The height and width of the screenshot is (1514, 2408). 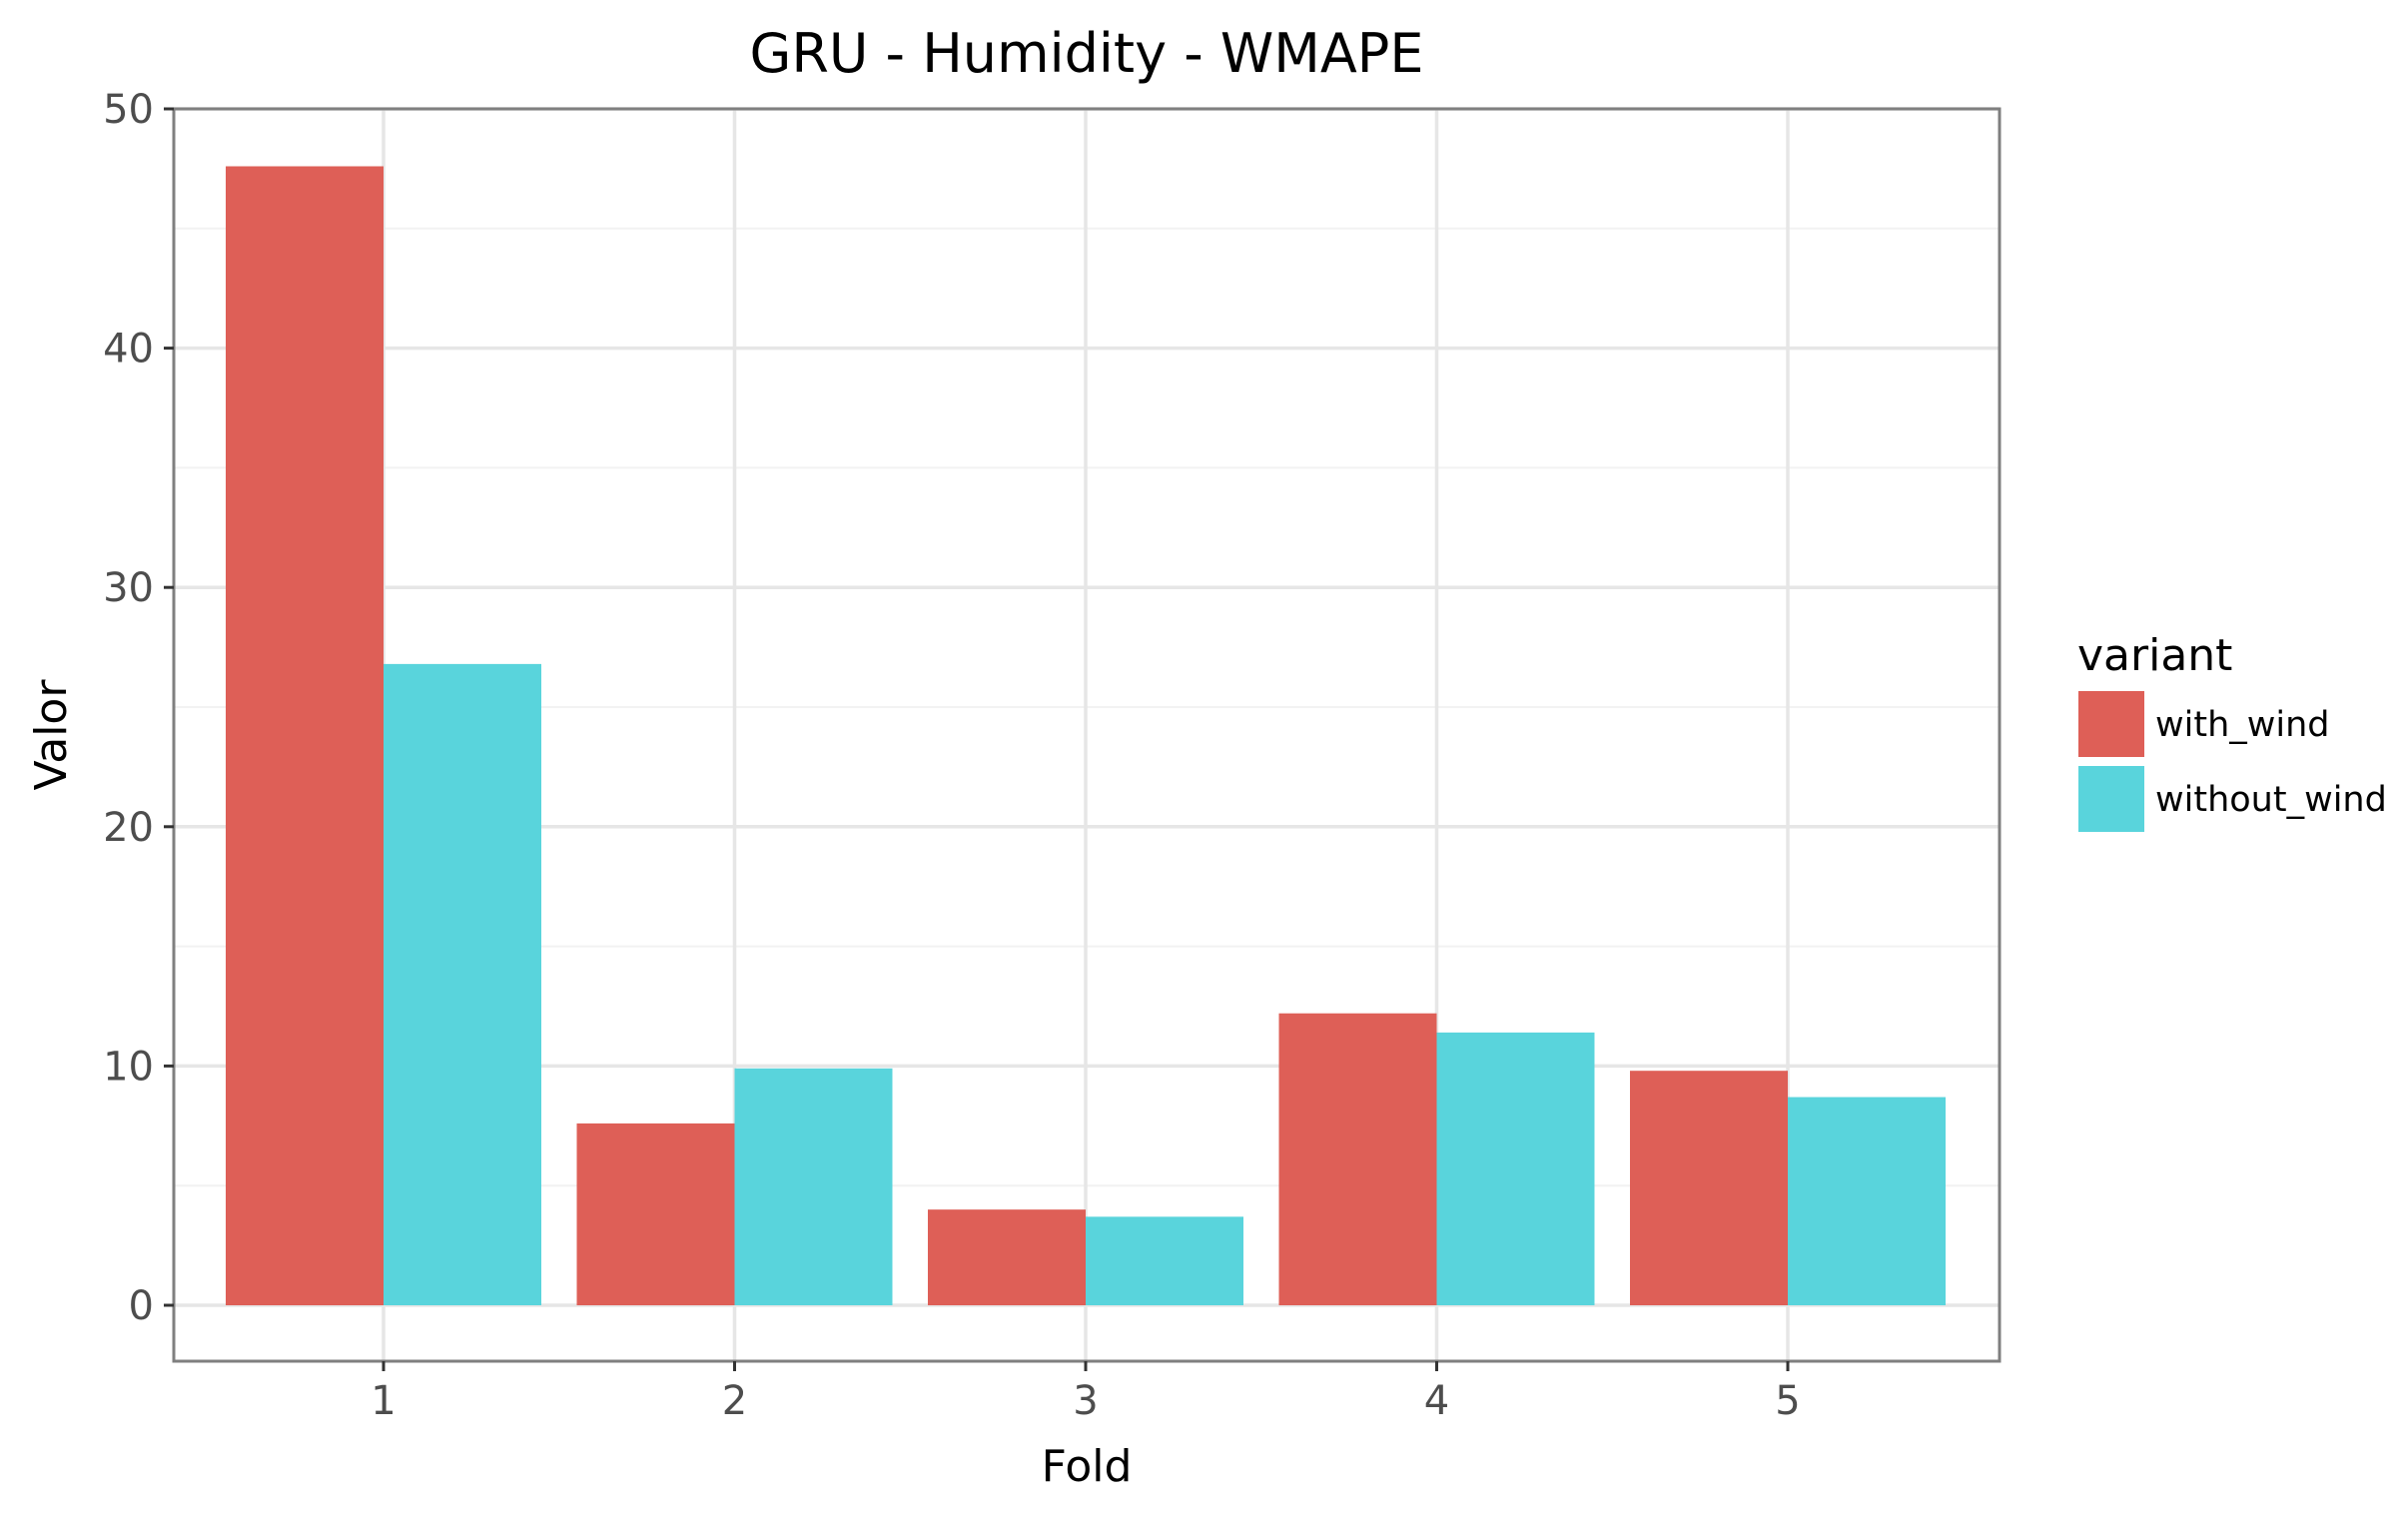 I want to click on y-tick-label: 40, so click(x=128, y=350).